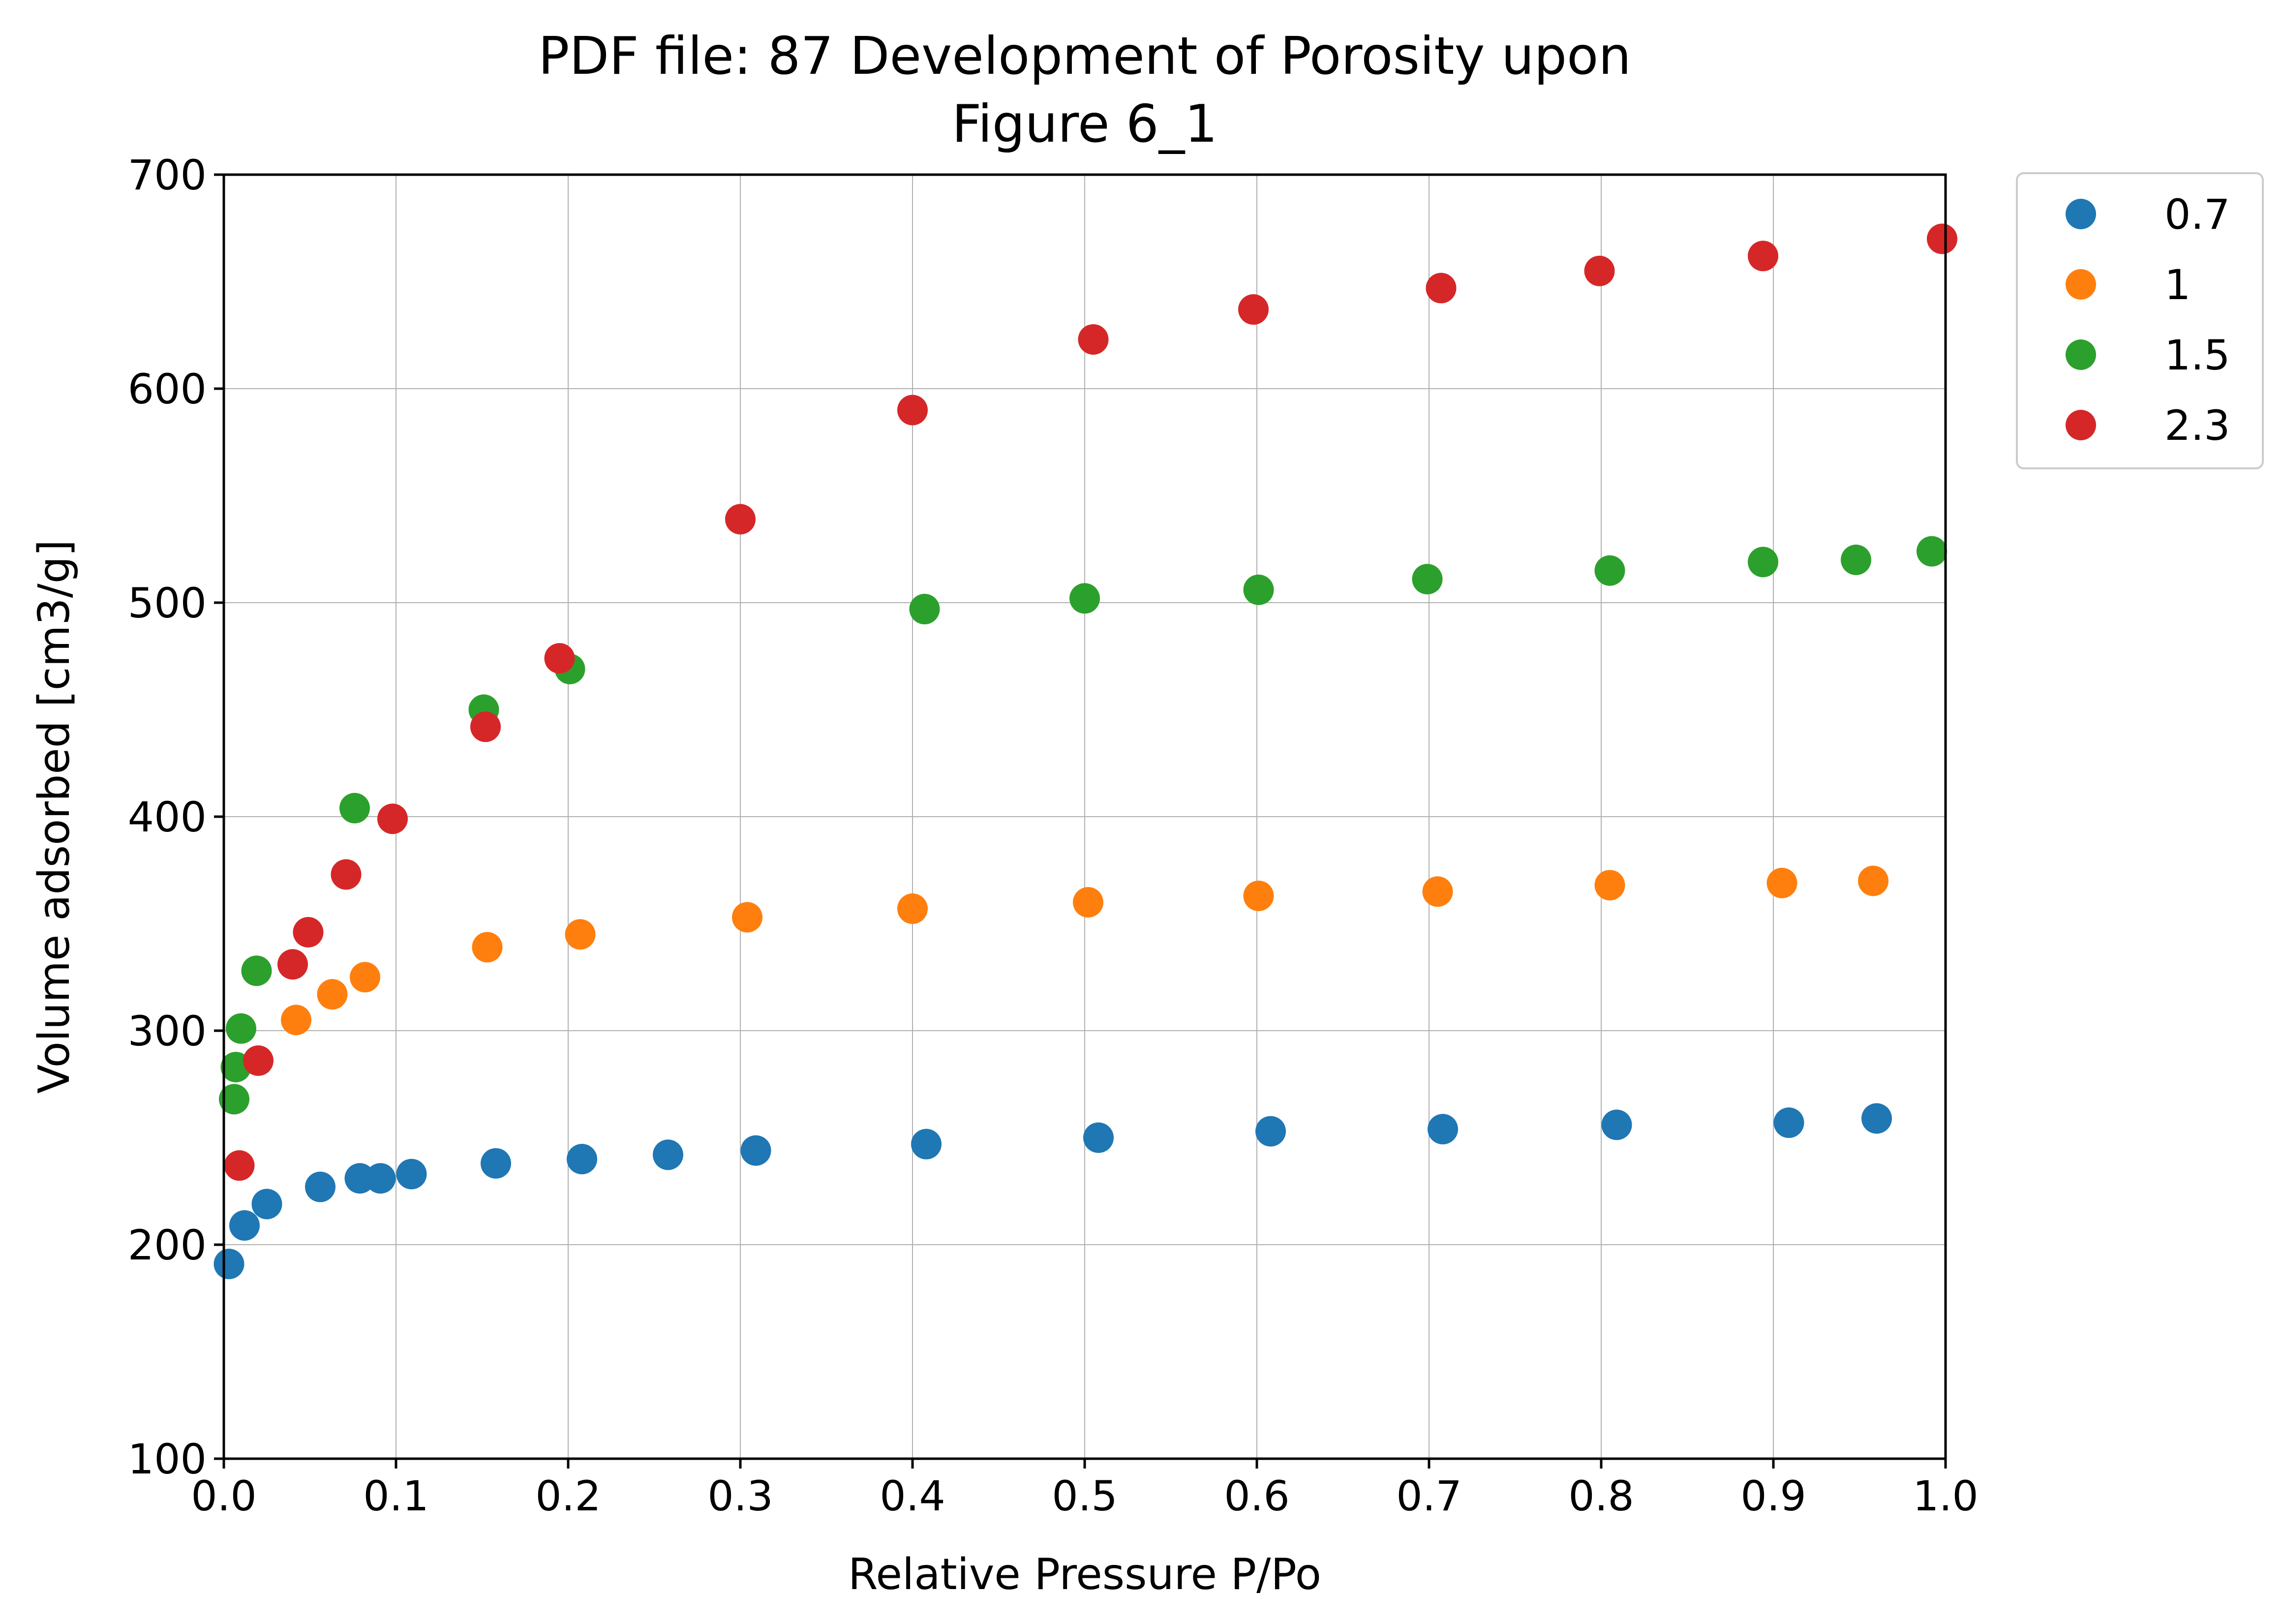 Image resolution: width=2283 pixels, height=1624 pixels. I want to click on y-tick-label: 700, so click(167, 175).